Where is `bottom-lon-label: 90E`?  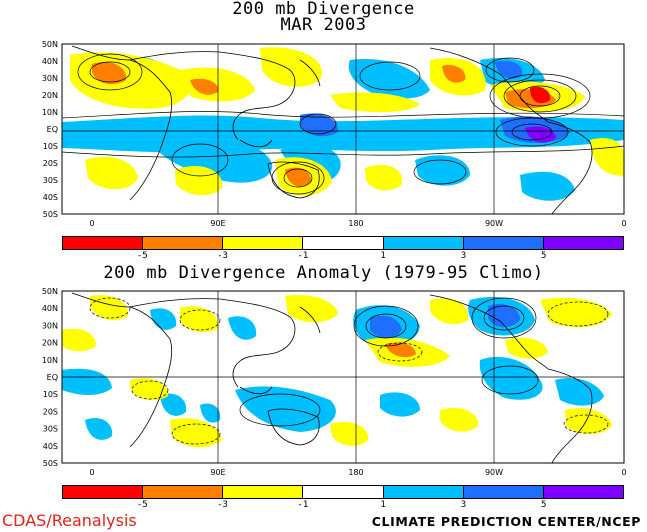
bottom-lon-label: 90E is located at coordinates (217, 472).